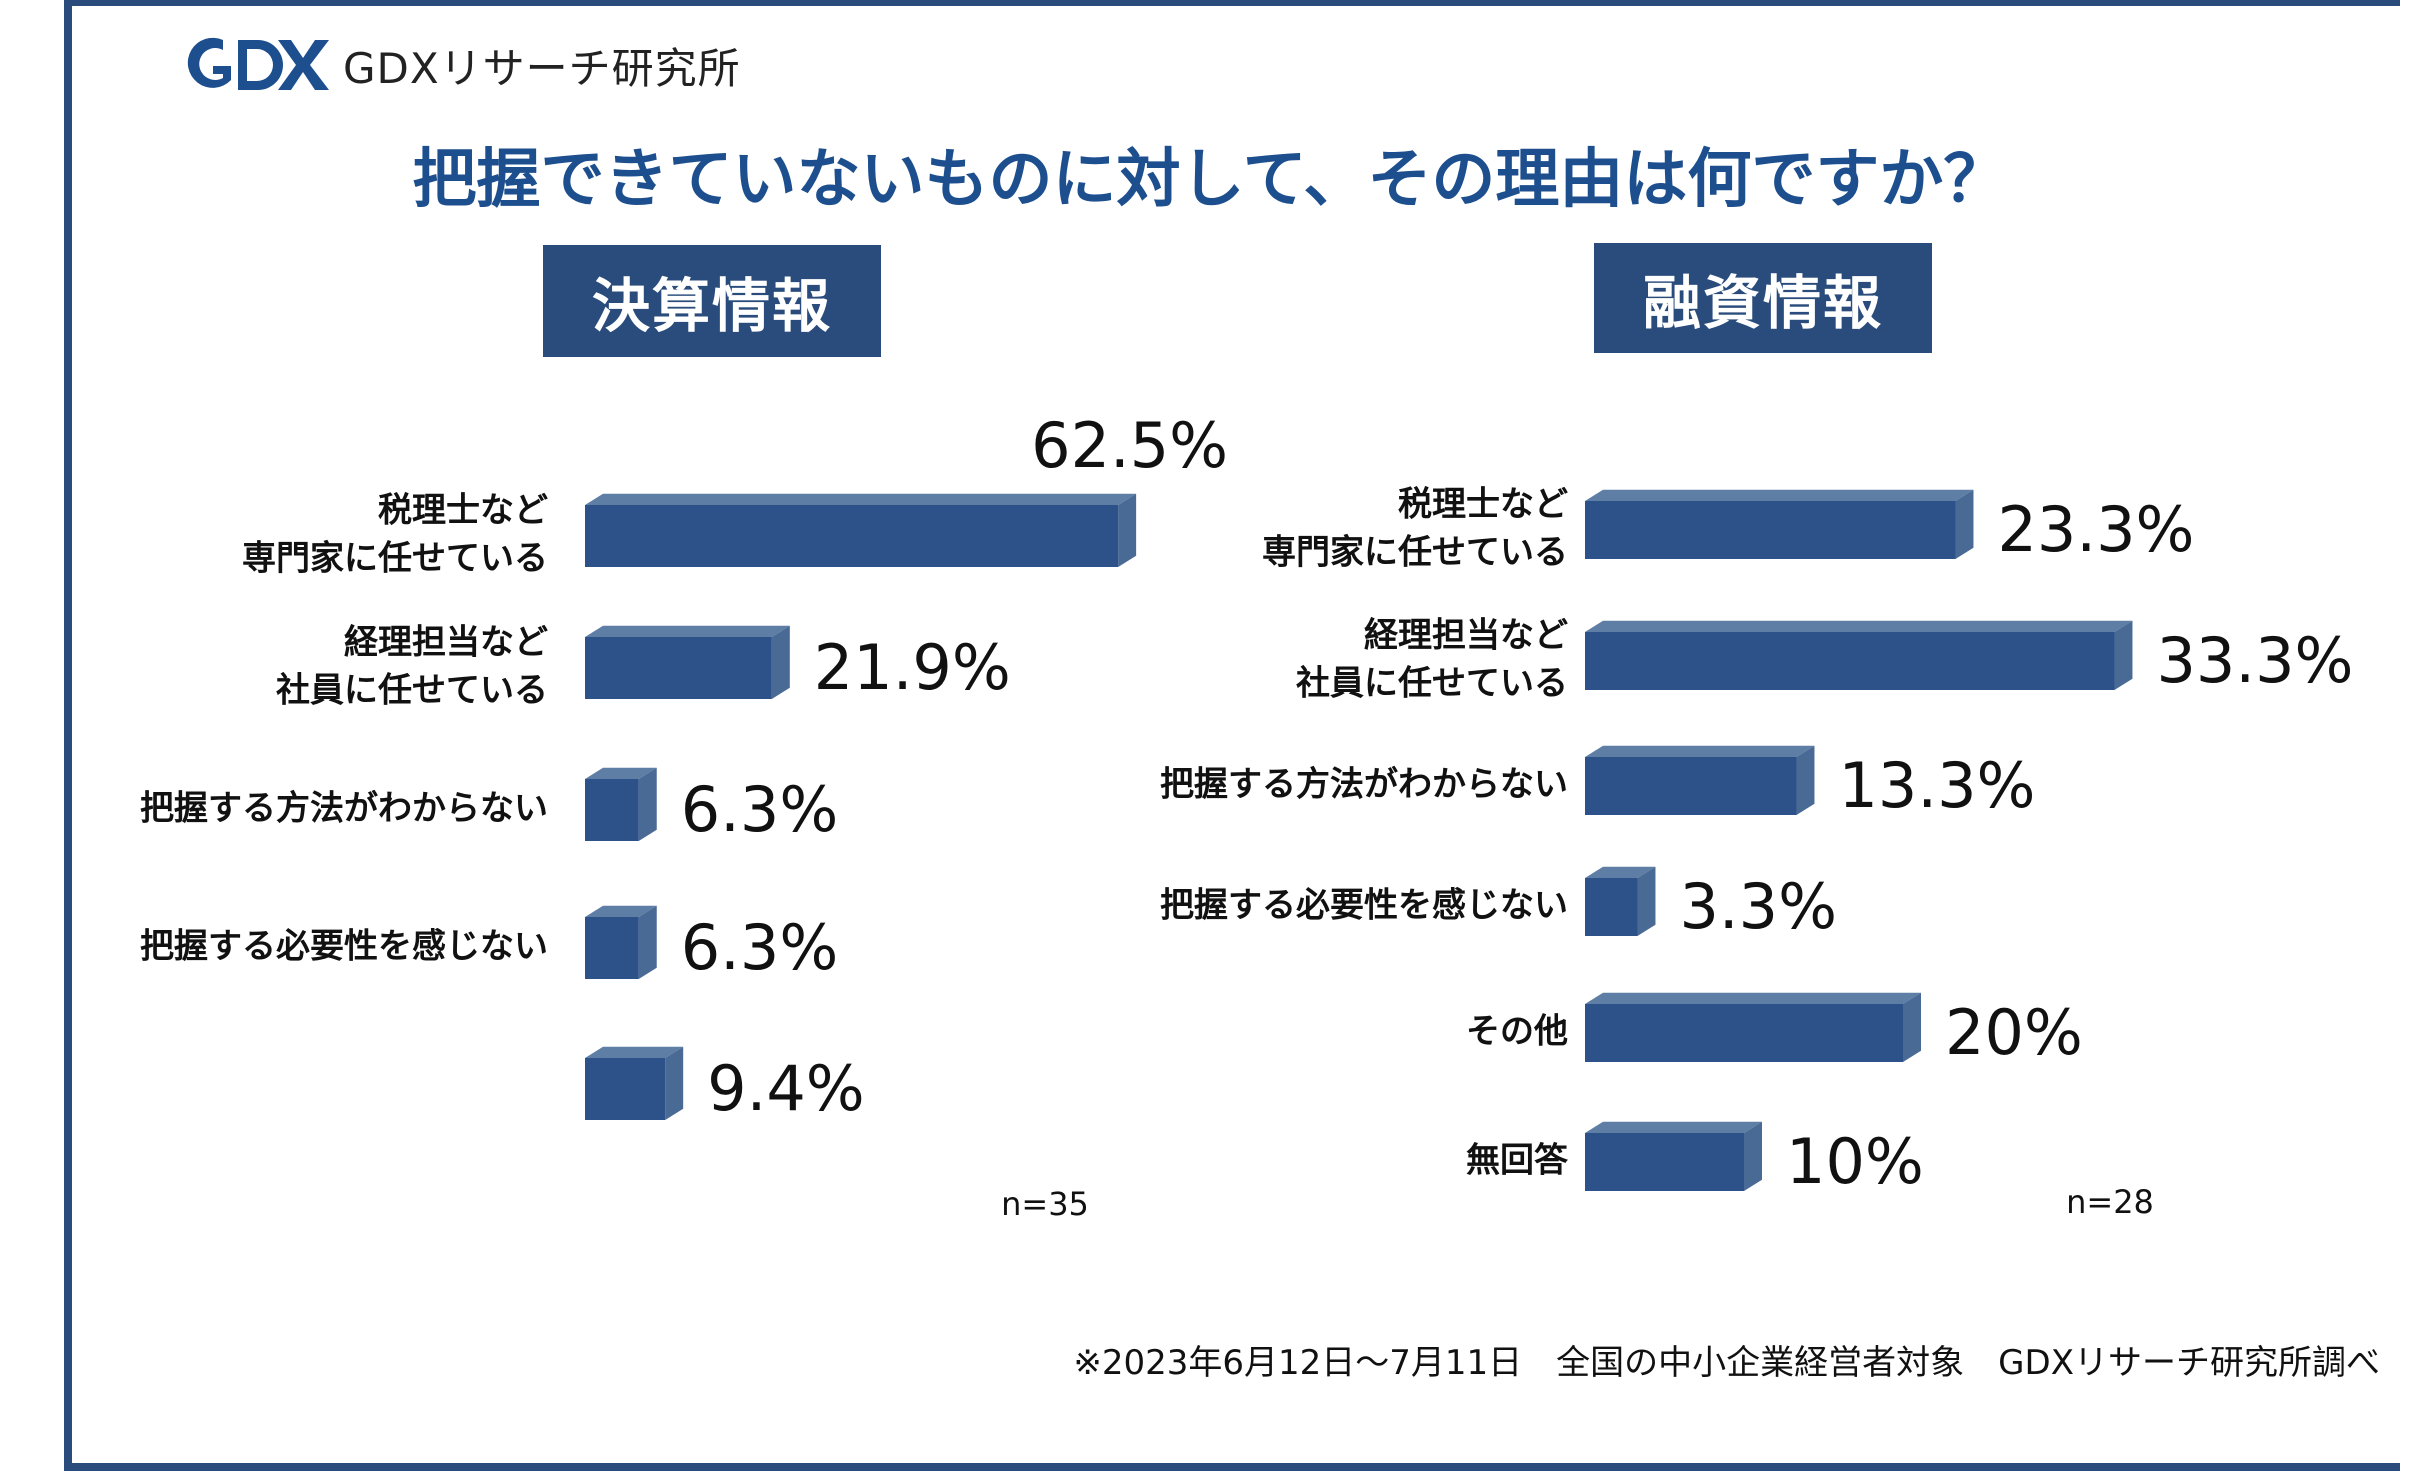 The image size is (2420, 1471). I want to click on data-label: 13.3%, so click(1936, 785).